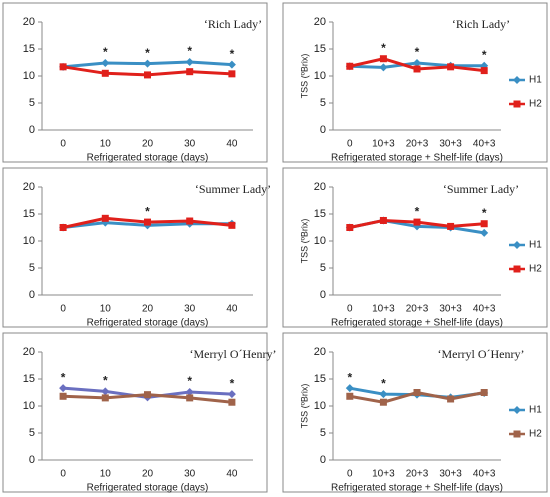 This screenshot has width=550, height=497. I want to click on annotation: ‘Summer Lady’, so click(481, 189).